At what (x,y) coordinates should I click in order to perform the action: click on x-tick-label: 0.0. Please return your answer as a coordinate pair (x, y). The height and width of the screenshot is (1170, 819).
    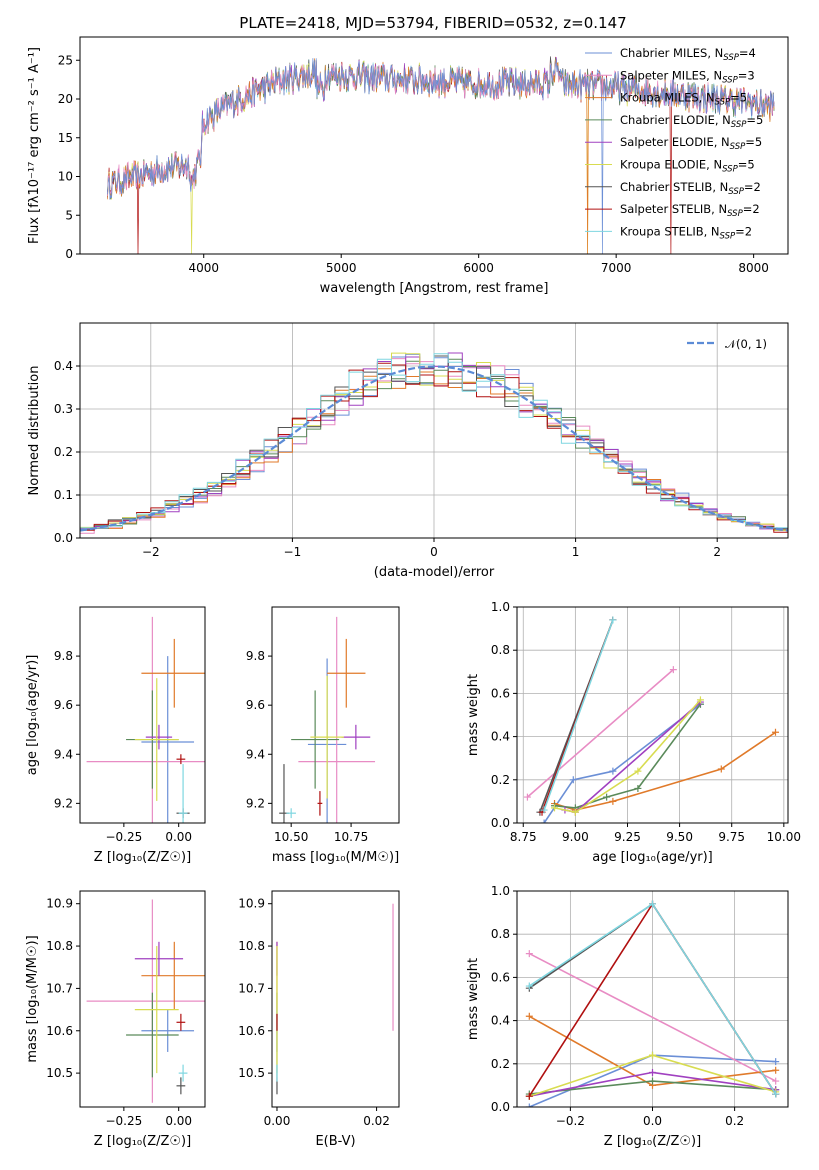
    Looking at the image, I should click on (652, 1121).